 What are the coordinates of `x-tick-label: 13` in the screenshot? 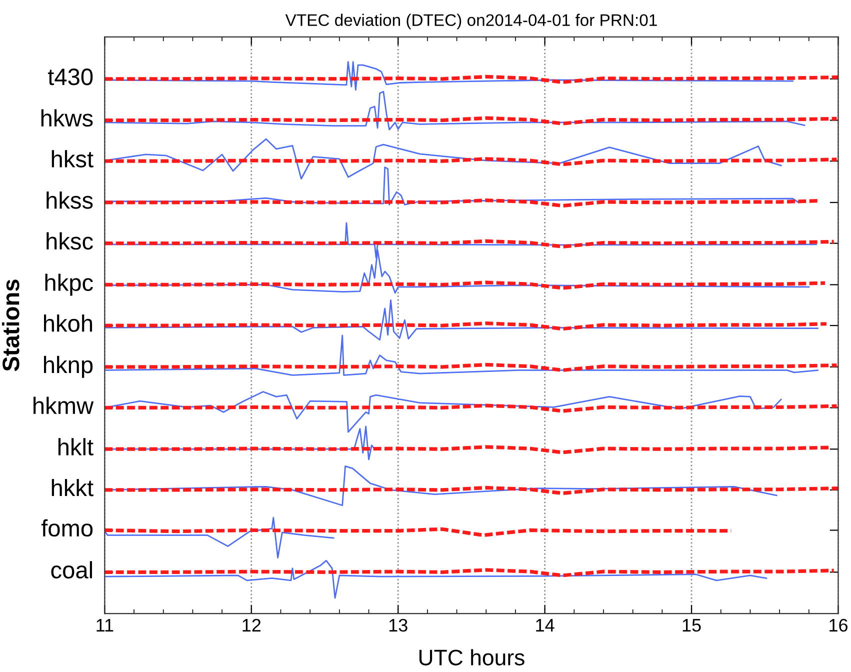 It's located at (398, 625).